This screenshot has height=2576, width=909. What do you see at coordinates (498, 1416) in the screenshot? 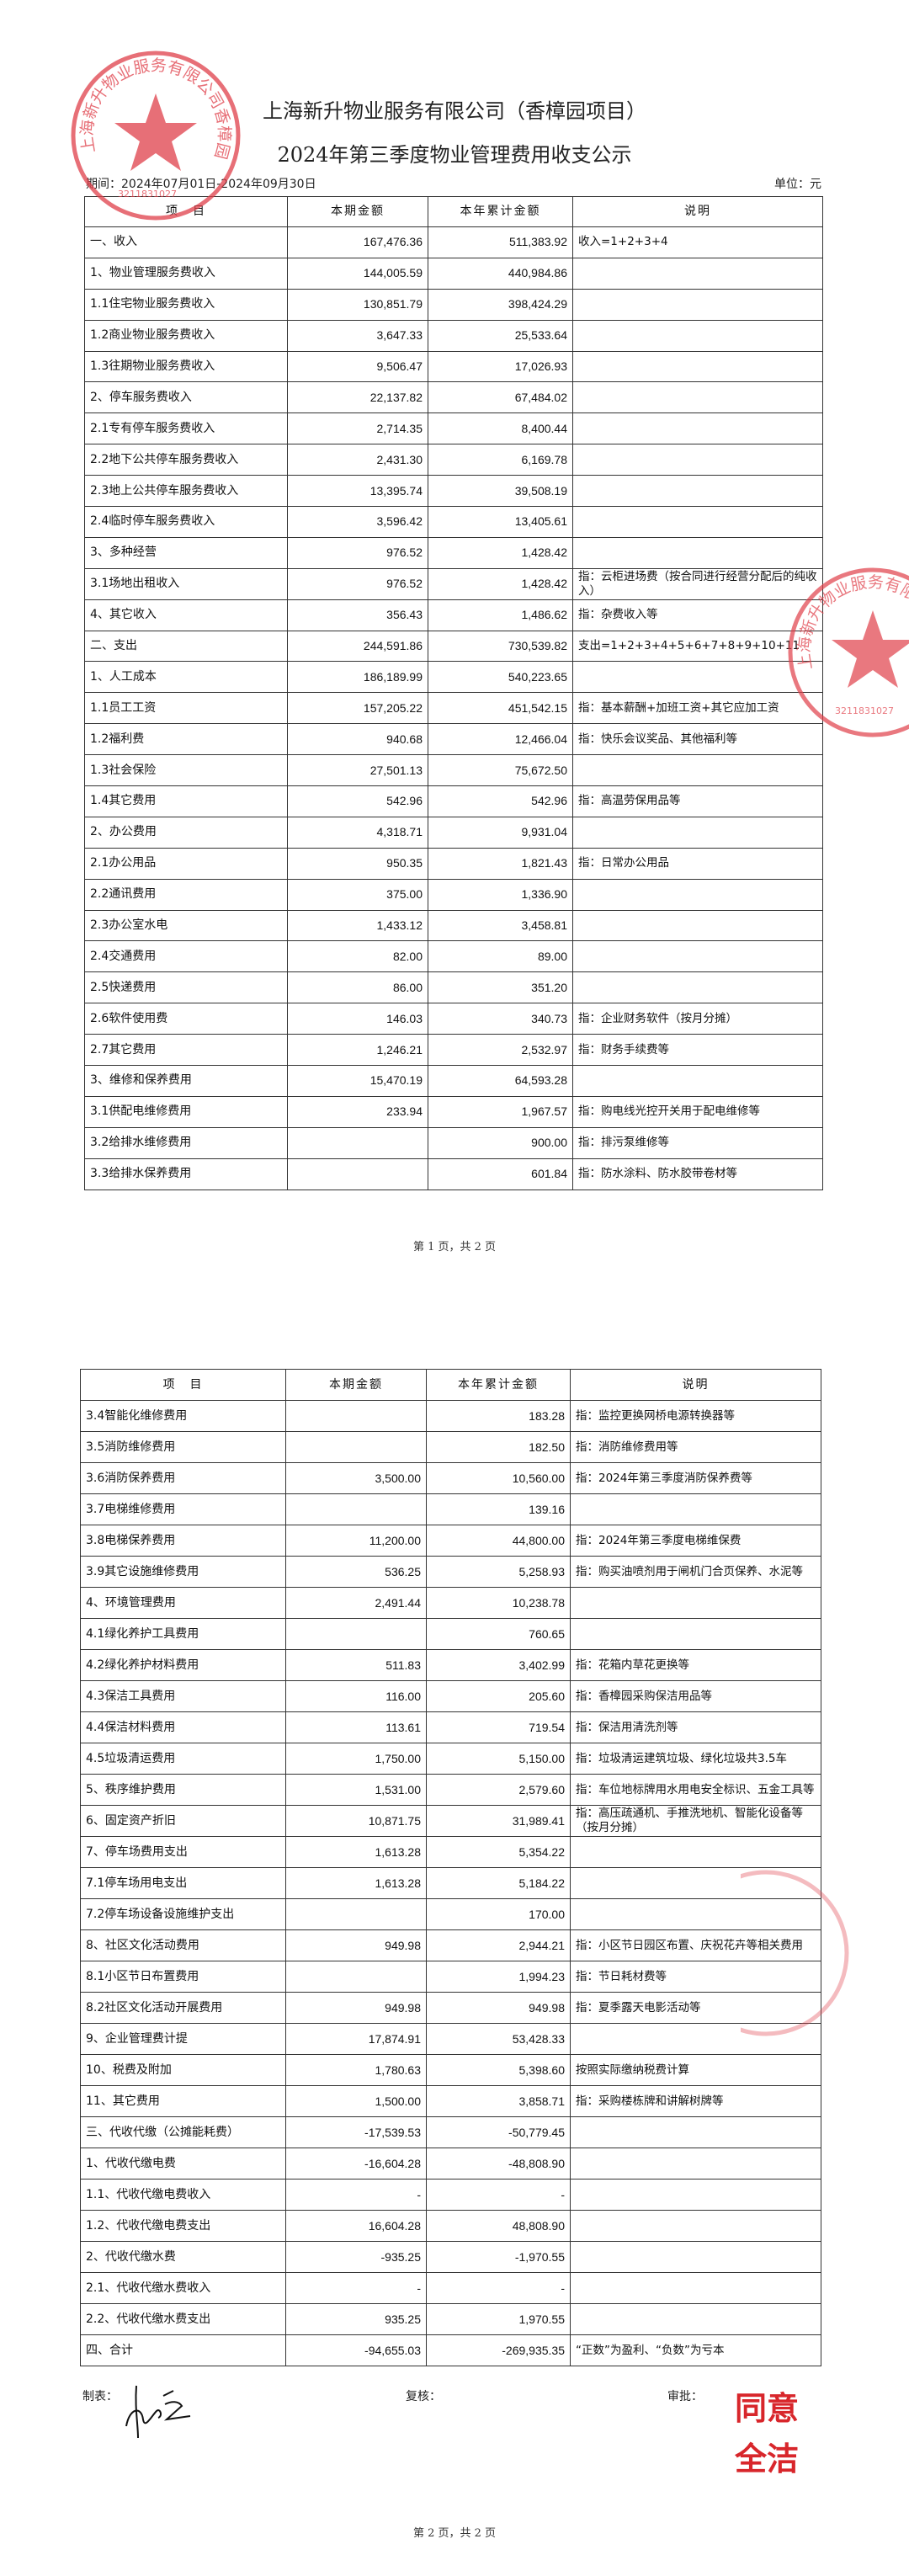
I see `ytd-amount-cell: 183.28` at bounding box center [498, 1416].